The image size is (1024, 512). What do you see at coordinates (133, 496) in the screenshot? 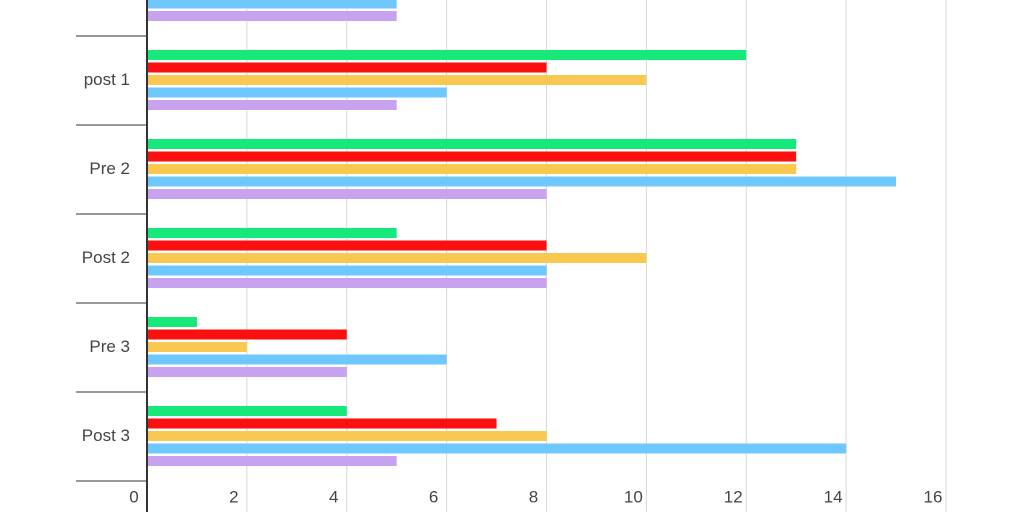
I see `x-tick-label: 0` at bounding box center [133, 496].